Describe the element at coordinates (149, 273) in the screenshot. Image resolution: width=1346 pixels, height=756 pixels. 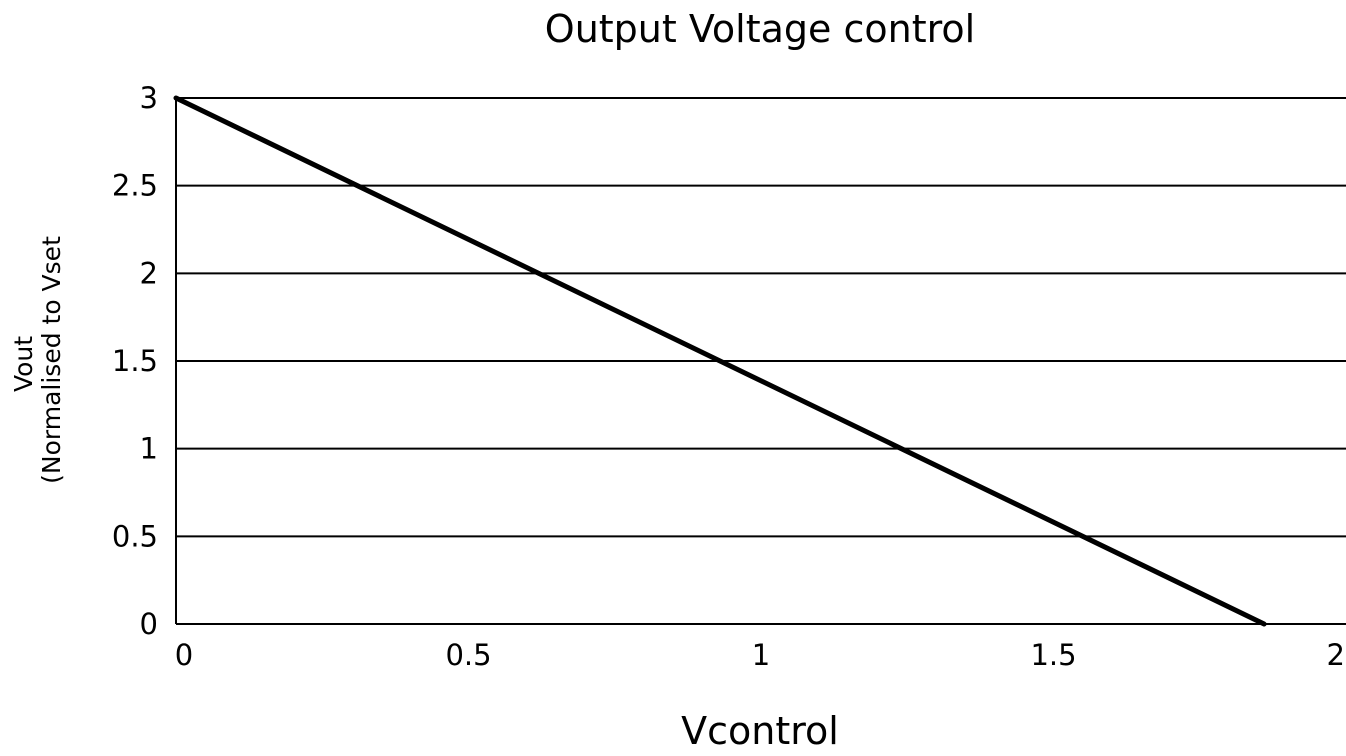
I see `y-tick-label: 2` at that location.